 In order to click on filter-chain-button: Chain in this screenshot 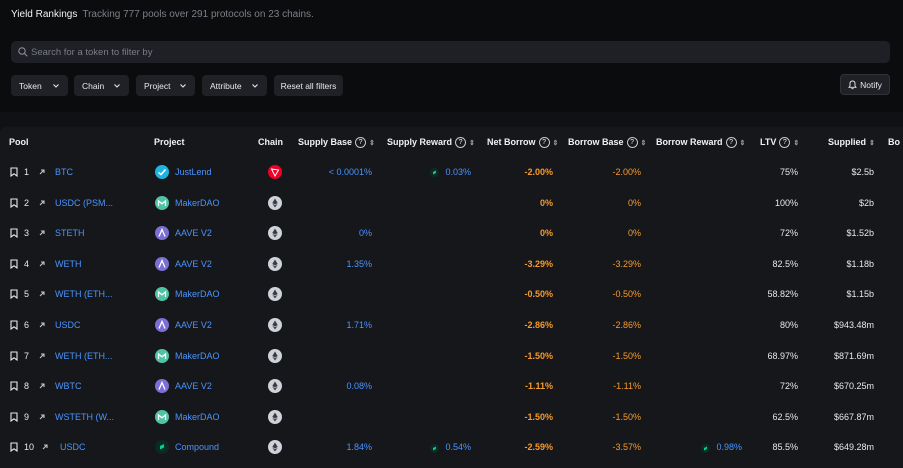, I will do `click(101, 85)`.